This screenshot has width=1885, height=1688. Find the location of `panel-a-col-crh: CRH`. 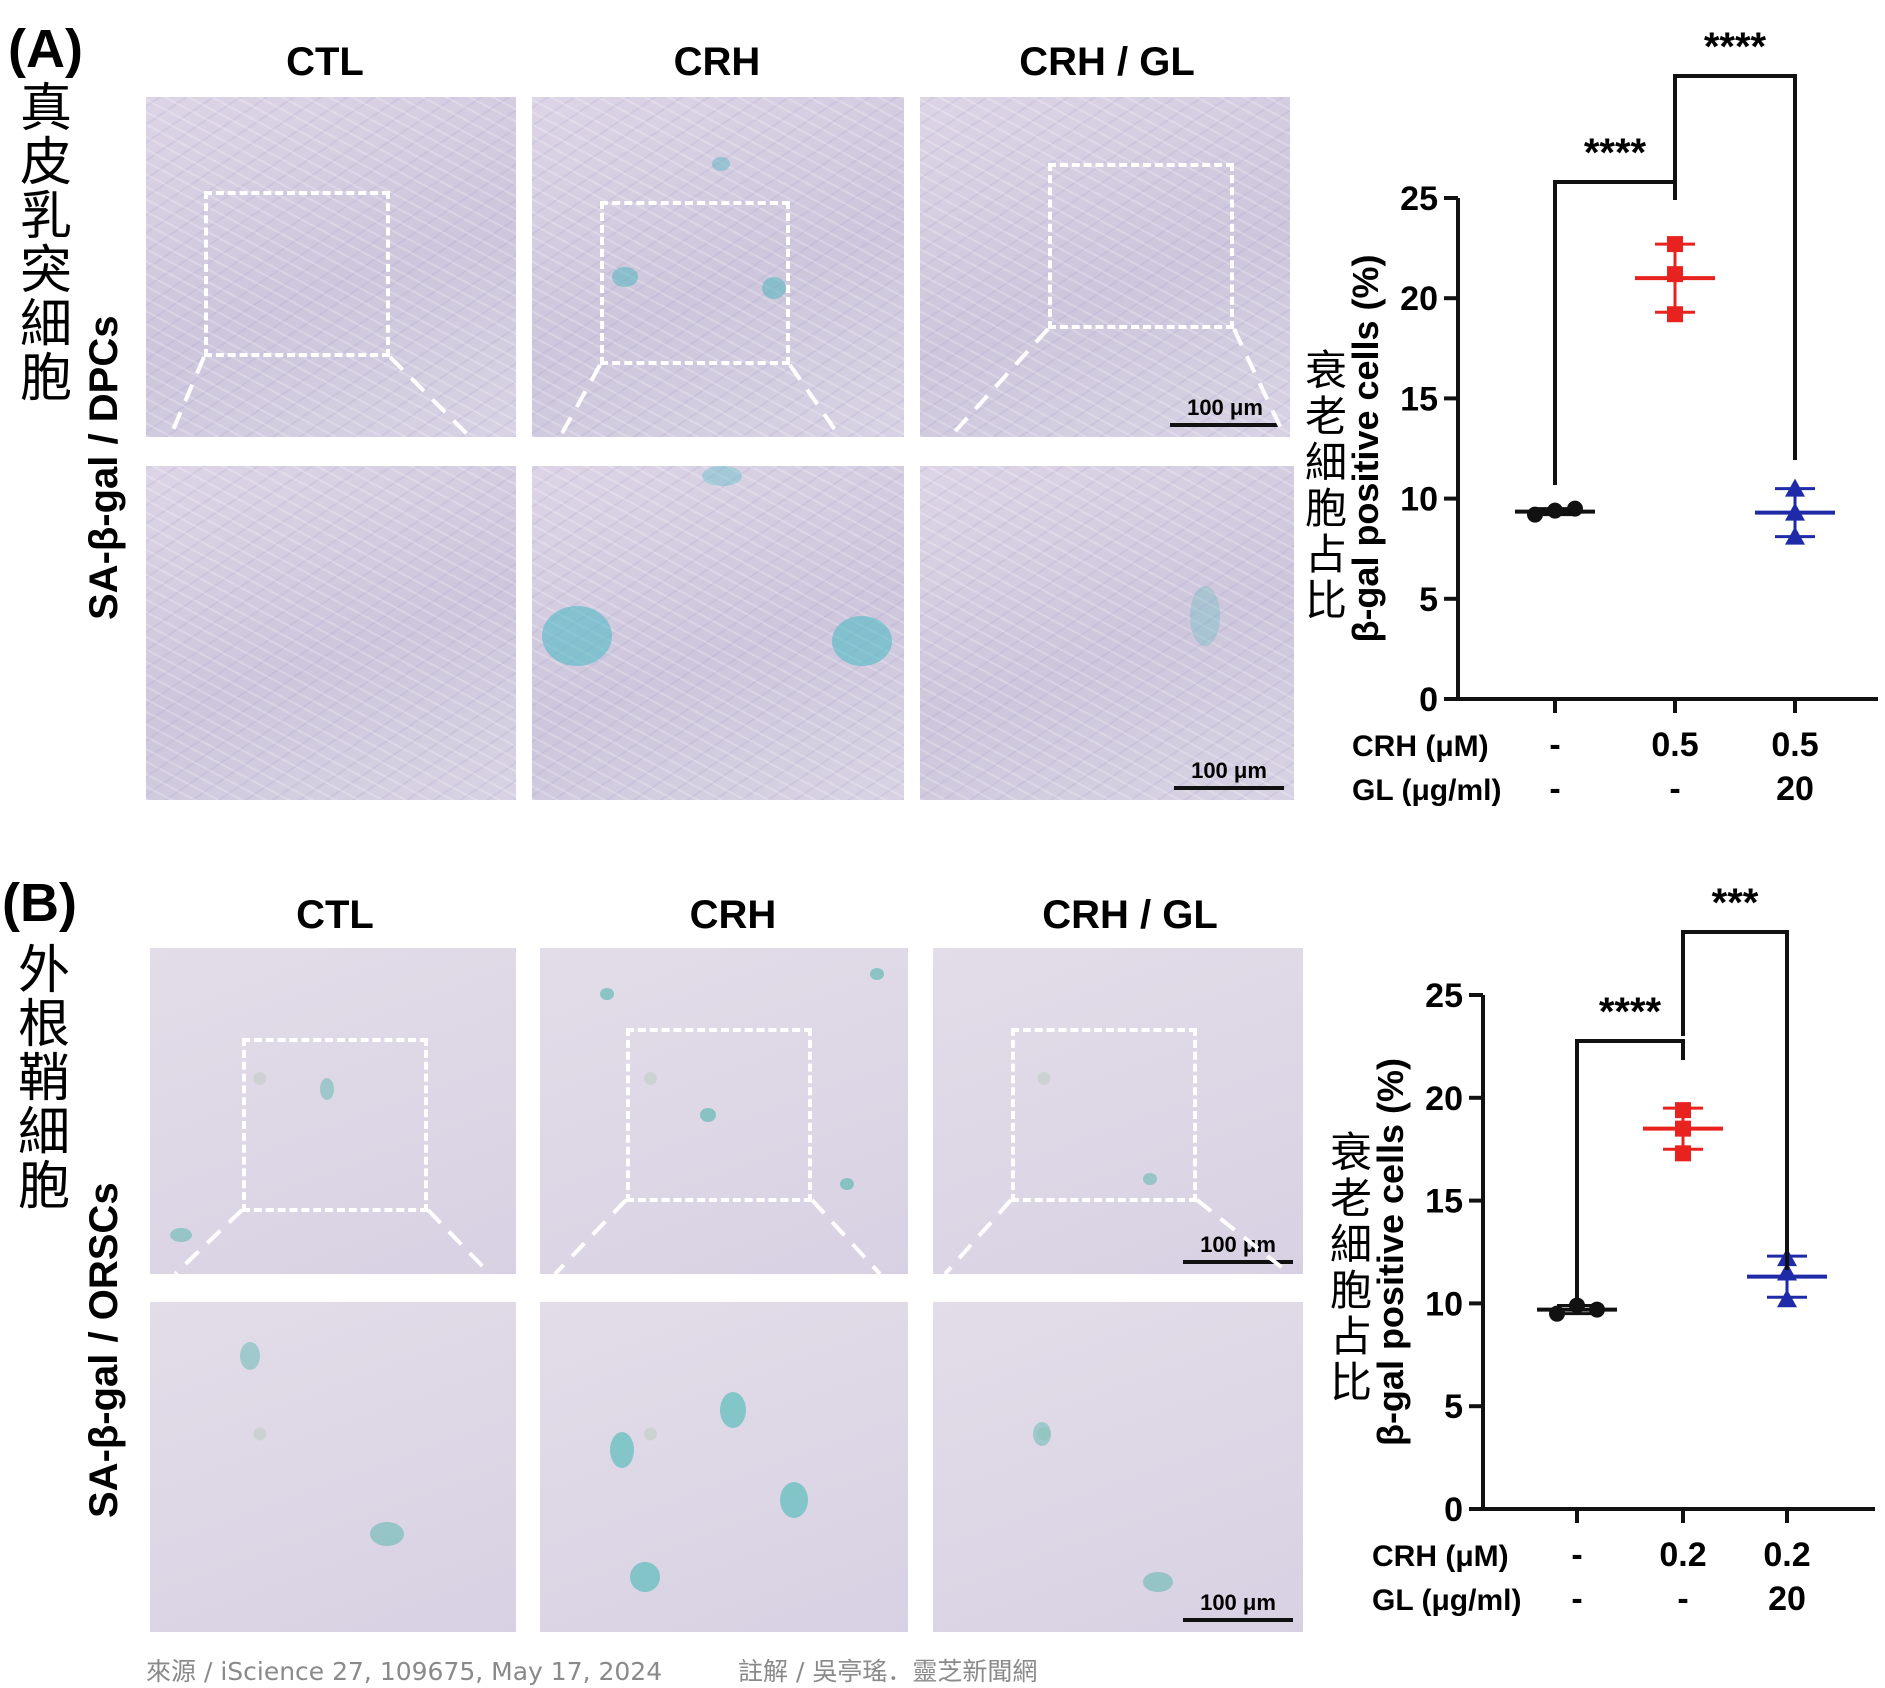

panel-a-col-crh: CRH is located at coordinates (717, 62).